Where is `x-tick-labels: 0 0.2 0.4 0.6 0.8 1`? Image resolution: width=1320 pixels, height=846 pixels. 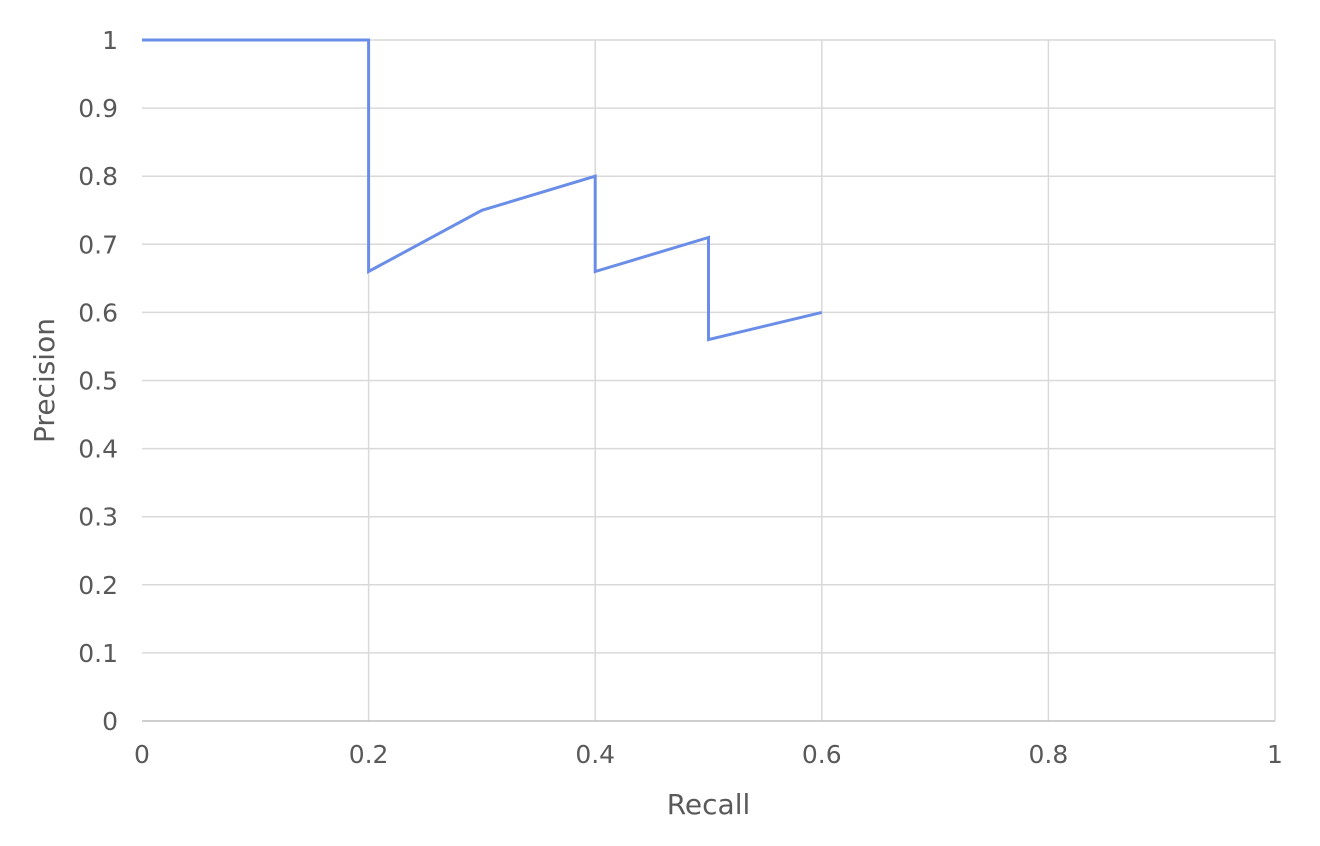
x-tick-labels: 0 0.2 0.4 0.6 0.8 1 is located at coordinates (708, 754).